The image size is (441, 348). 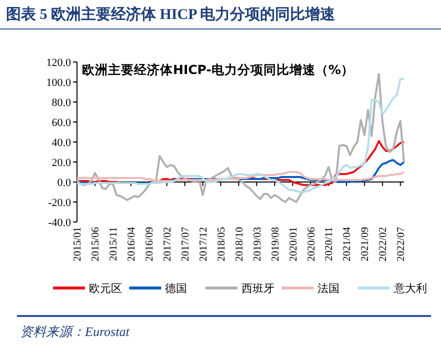 What do you see at coordinates (114, 244) in the screenshot?
I see `x-tick-label: 2015/11` at bounding box center [114, 244].